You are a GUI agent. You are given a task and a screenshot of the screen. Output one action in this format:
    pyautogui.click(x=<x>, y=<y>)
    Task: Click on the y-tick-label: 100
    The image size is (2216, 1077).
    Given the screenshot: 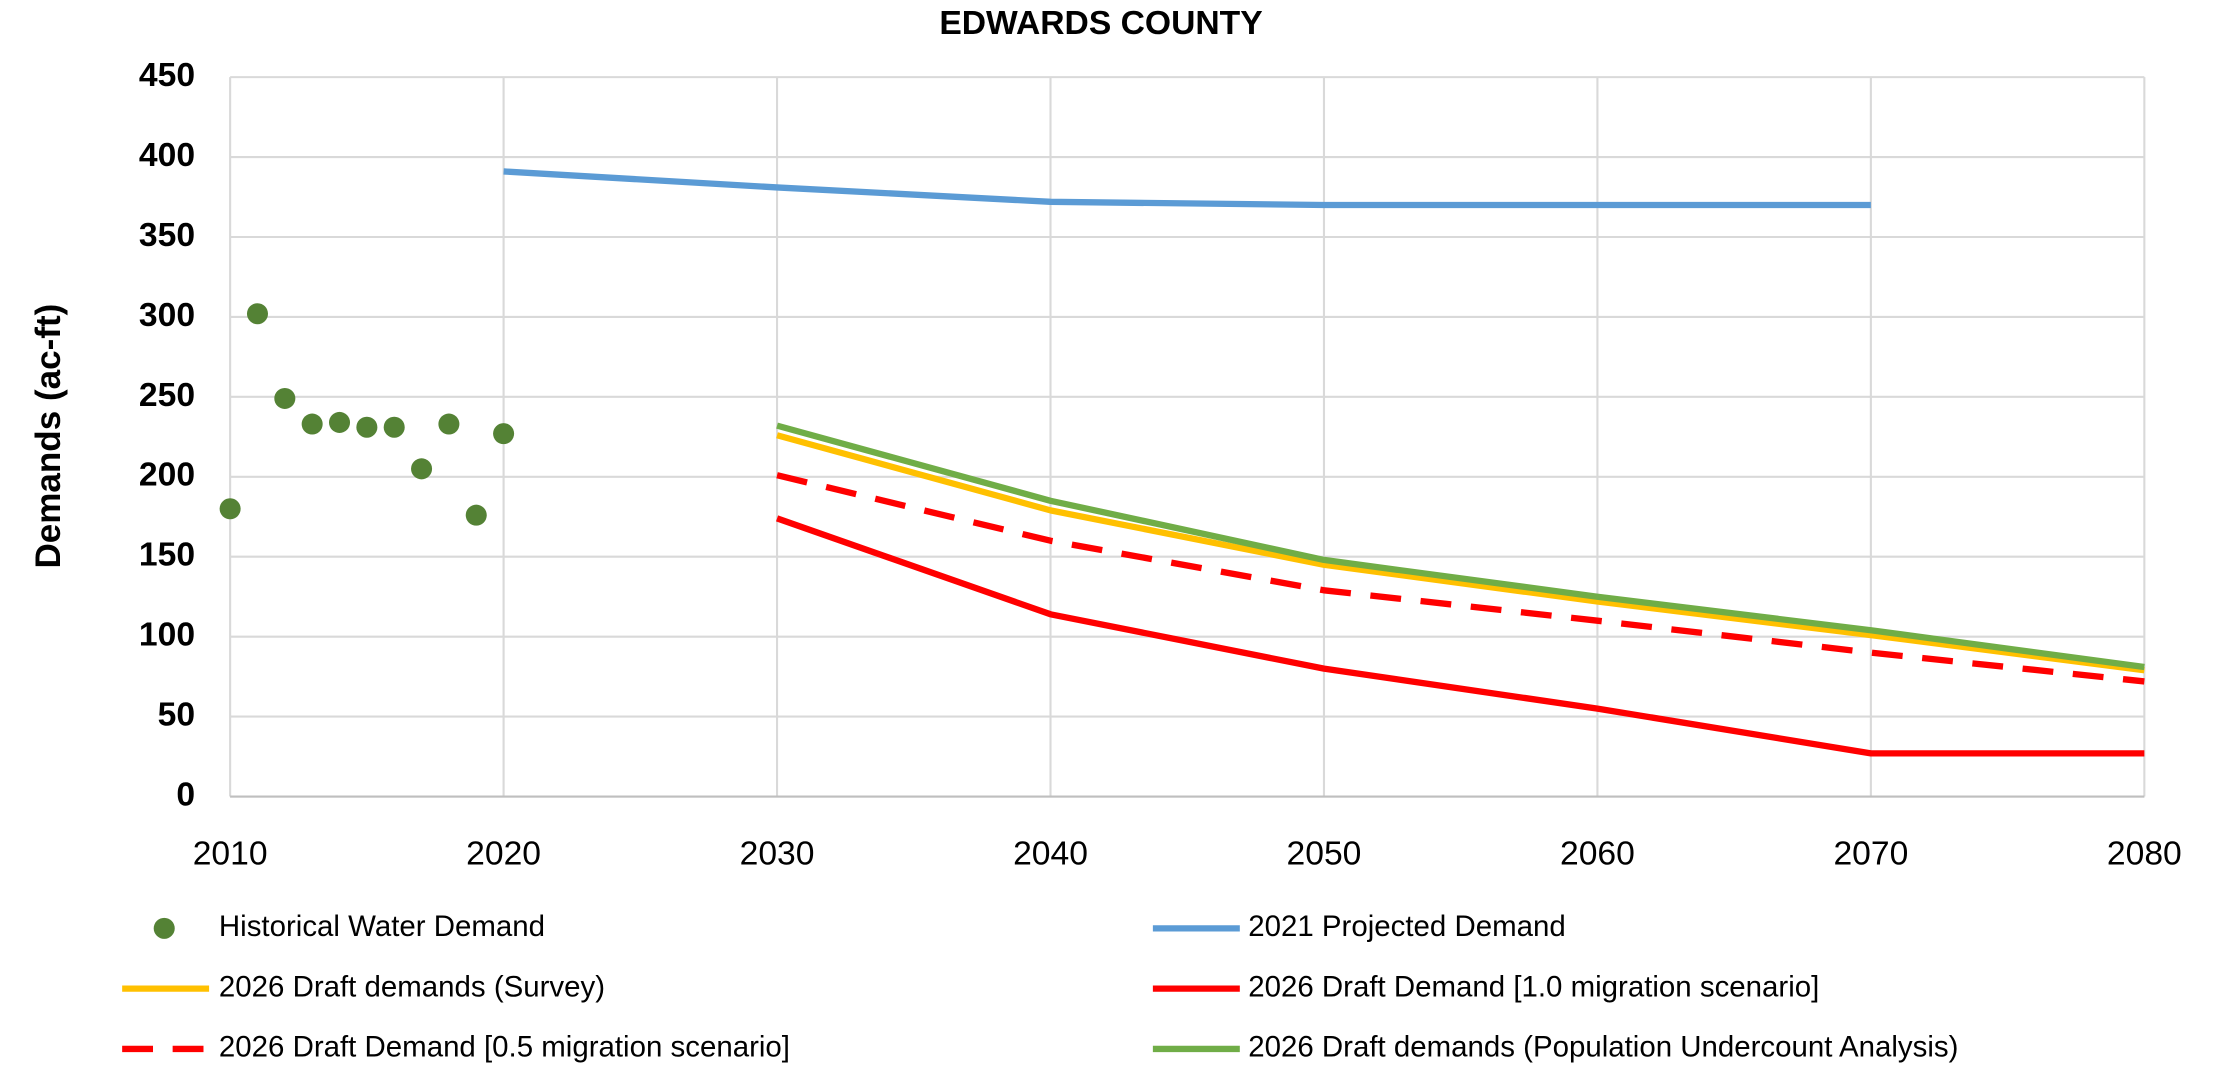 What is the action you would take?
    pyautogui.click(x=167, y=635)
    